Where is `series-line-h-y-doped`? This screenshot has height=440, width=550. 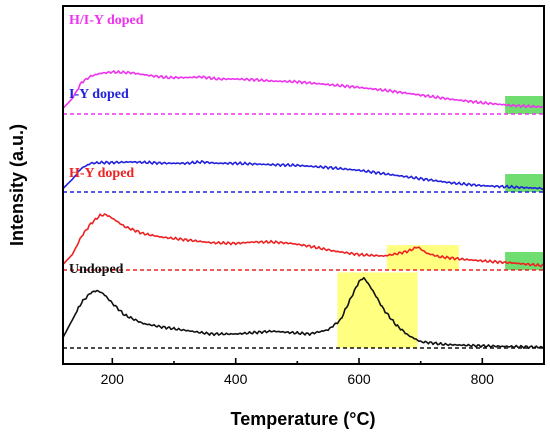
series-line-h-y-doped is located at coordinates (303, 240).